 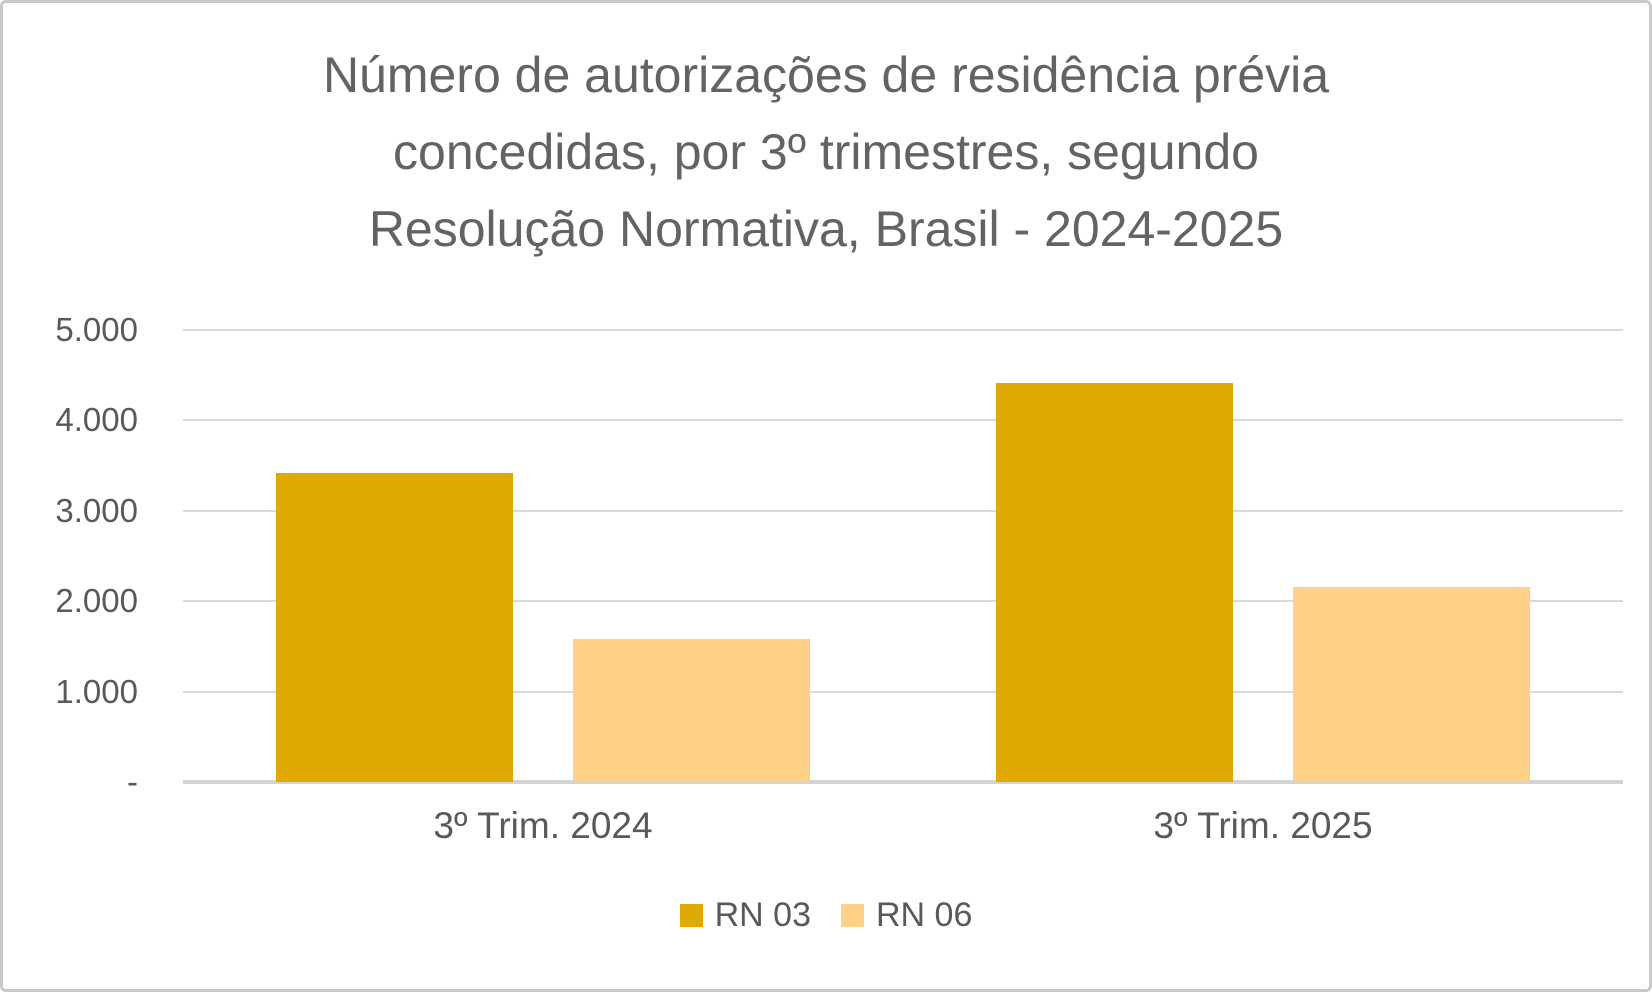 I want to click on chart-title-line-3: Resolução Normativa, Brasil - 2024-2025, so click(x=826, y=229).